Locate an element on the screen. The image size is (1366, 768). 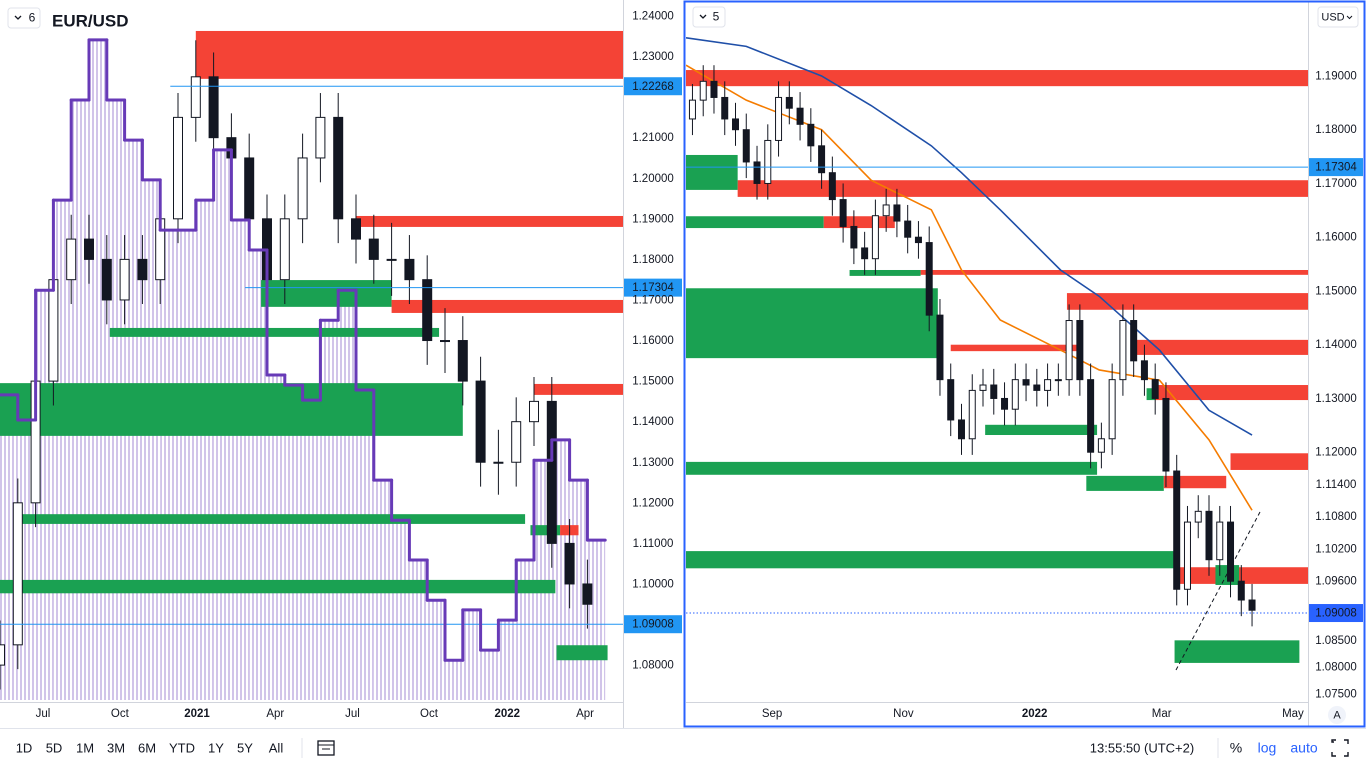
currency-box is located at coordinates (1338, 17).